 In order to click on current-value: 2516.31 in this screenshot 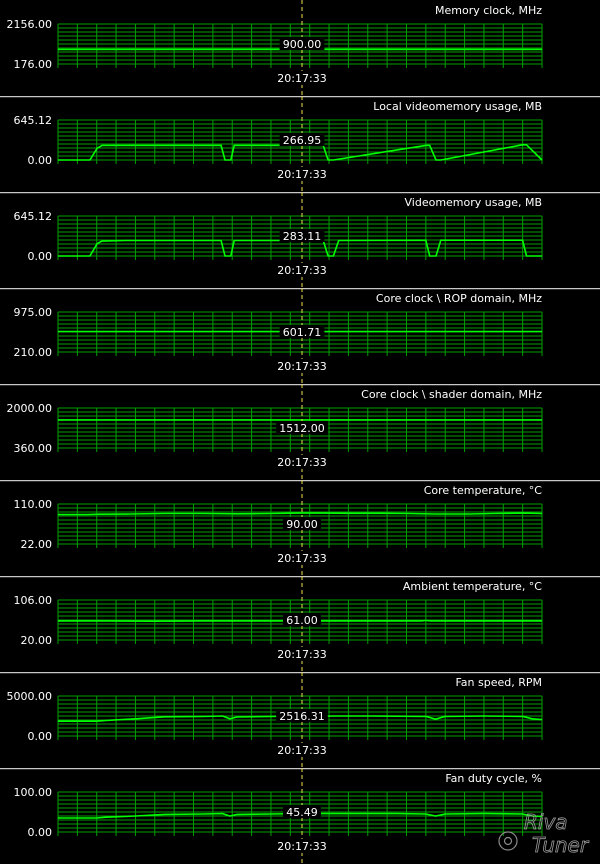, I will do `click(302, 716)`.